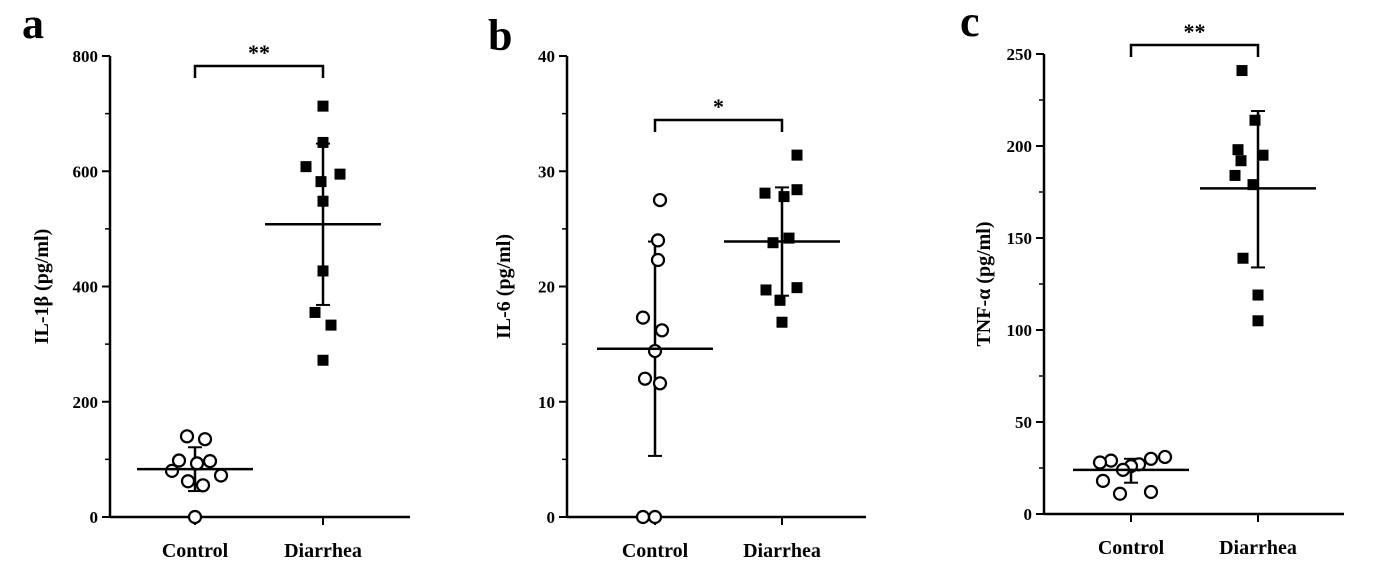 The height and width of the screenshot is (577, 1378). I want to click on y-tick-label: 600, so click(86, 171).